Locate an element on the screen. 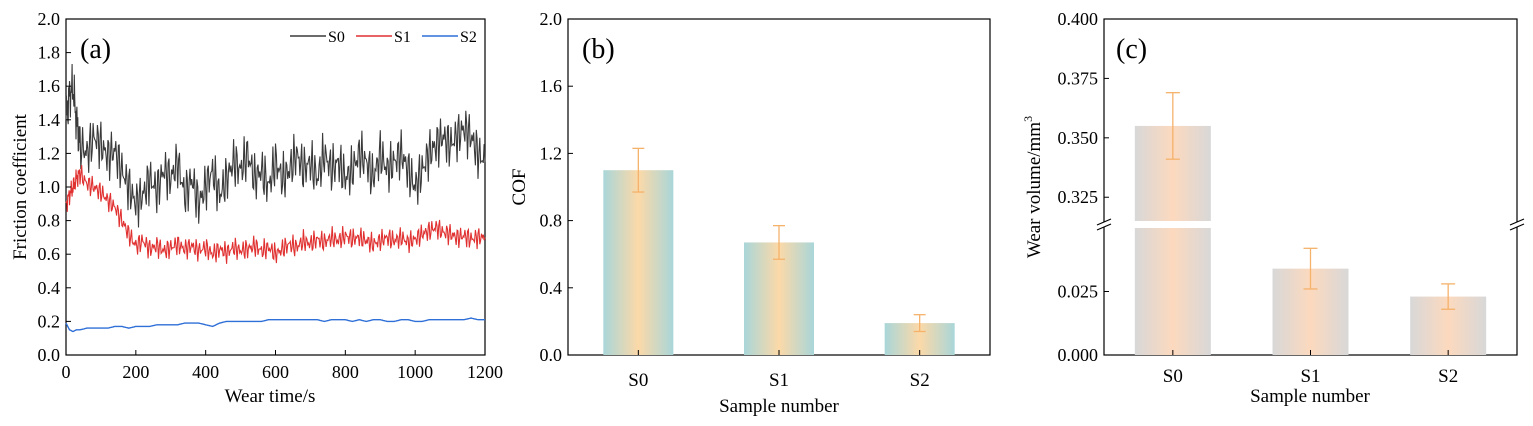 This screenshot has width=1533, height=426. panel-b-xtick-label: S2 is located at coordinates (920, 380).